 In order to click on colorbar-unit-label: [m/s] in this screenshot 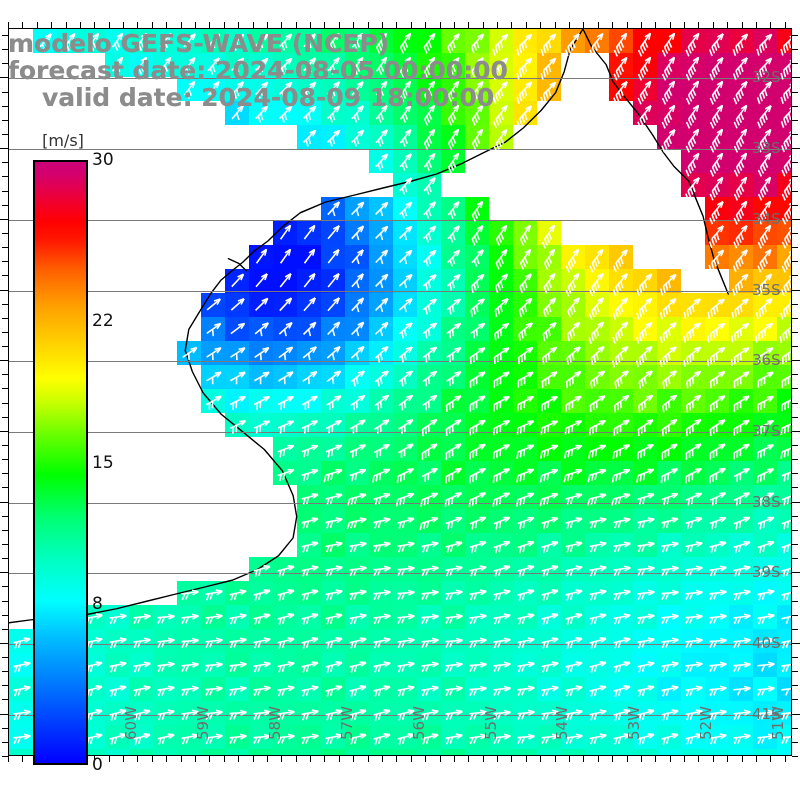, I will do `click(63, 140)`.